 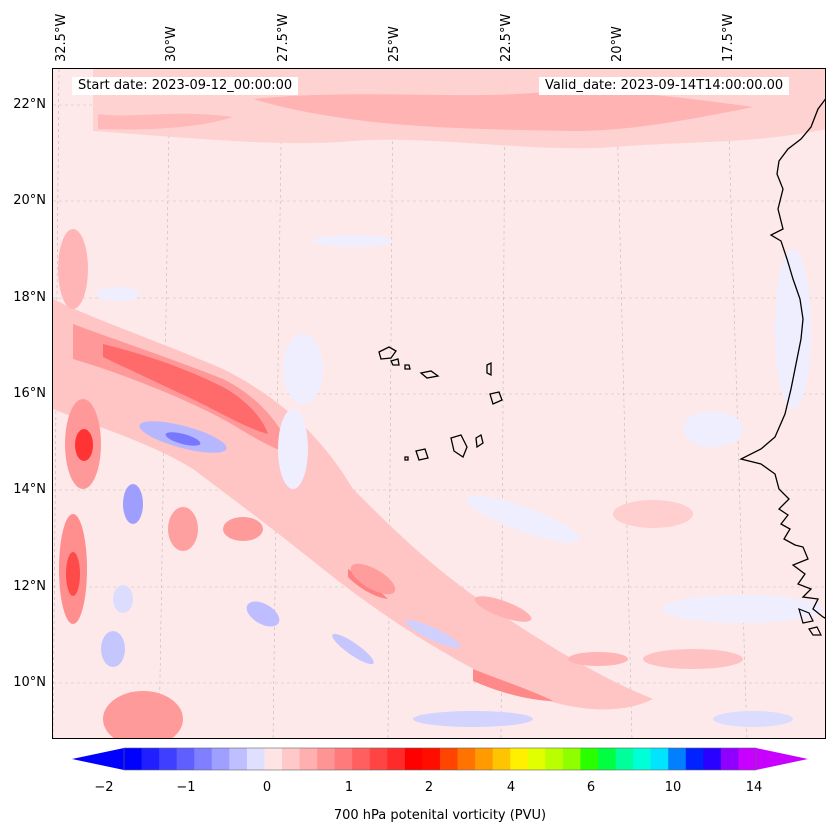 What do you see at coordinates (429, 787) in the screenshot?
I see `cb-tick-2: 2` at bounding box center [429, 787].